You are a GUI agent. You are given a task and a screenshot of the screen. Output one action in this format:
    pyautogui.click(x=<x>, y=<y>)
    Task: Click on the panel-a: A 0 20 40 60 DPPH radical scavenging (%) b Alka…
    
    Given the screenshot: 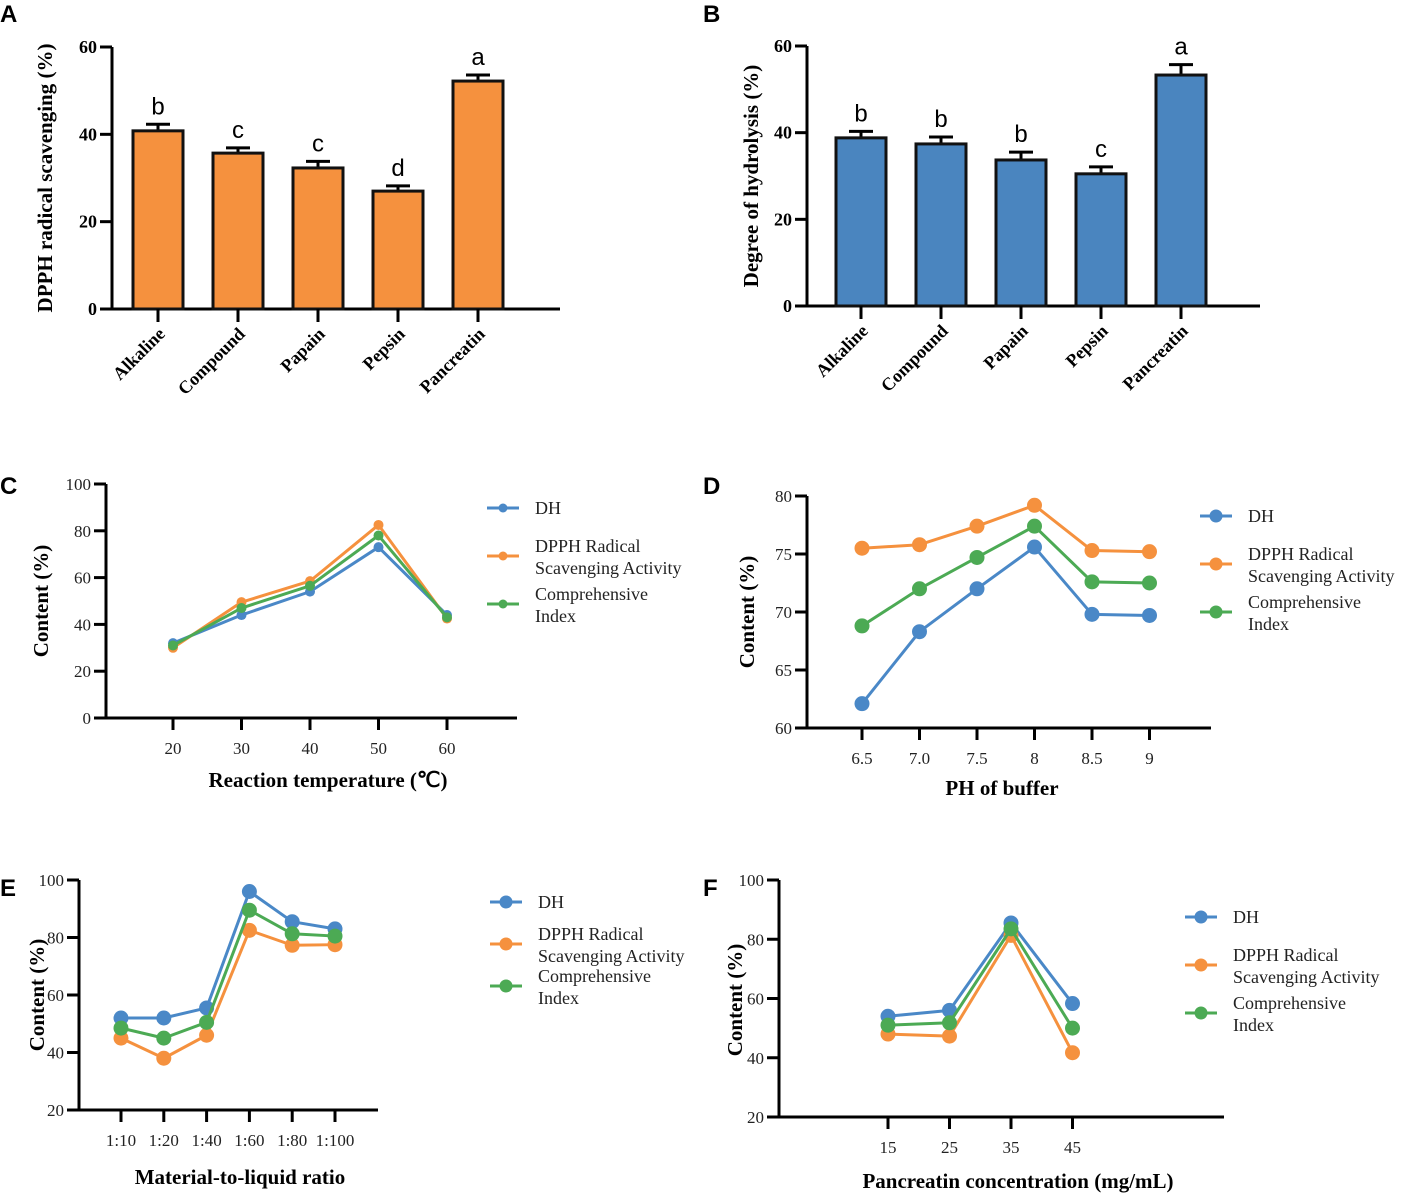 What is the action you would take?
    pyautogui.click(x=280, y=200)
    